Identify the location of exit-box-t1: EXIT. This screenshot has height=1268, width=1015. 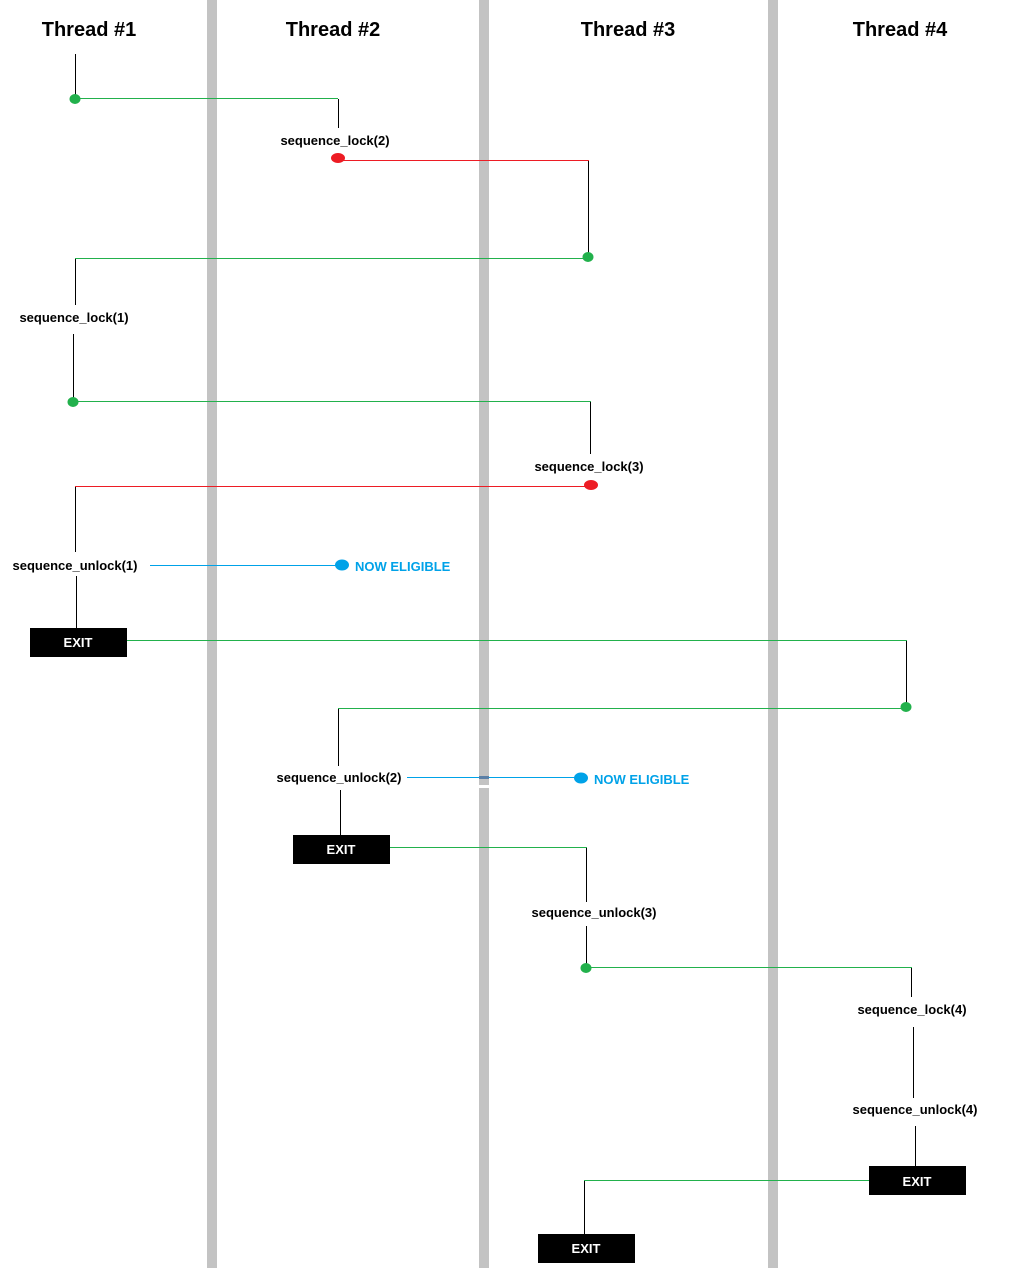
(78, 642).